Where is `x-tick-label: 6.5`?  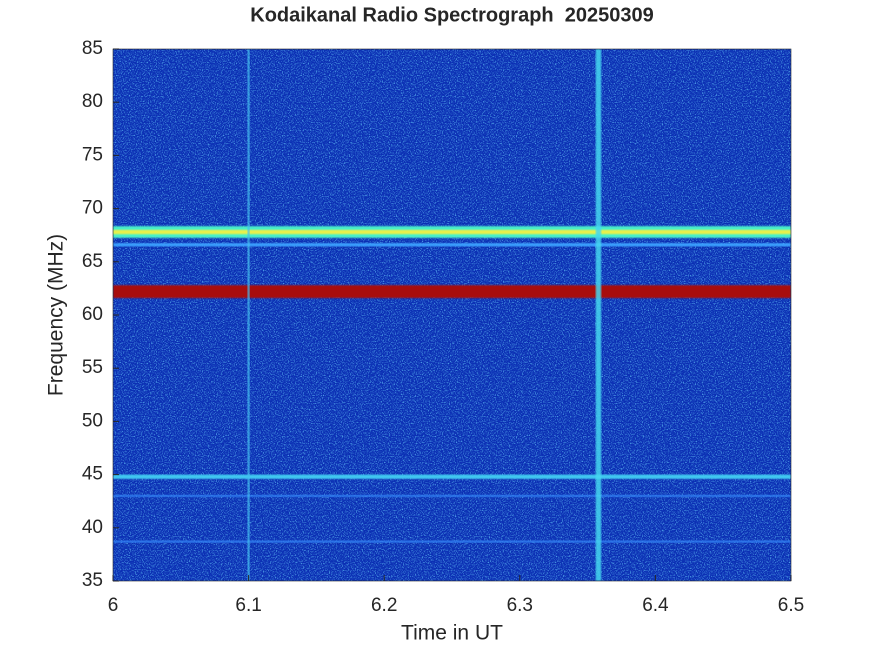 x-tick-label: 6.5 is located at coordinates (791, 605).